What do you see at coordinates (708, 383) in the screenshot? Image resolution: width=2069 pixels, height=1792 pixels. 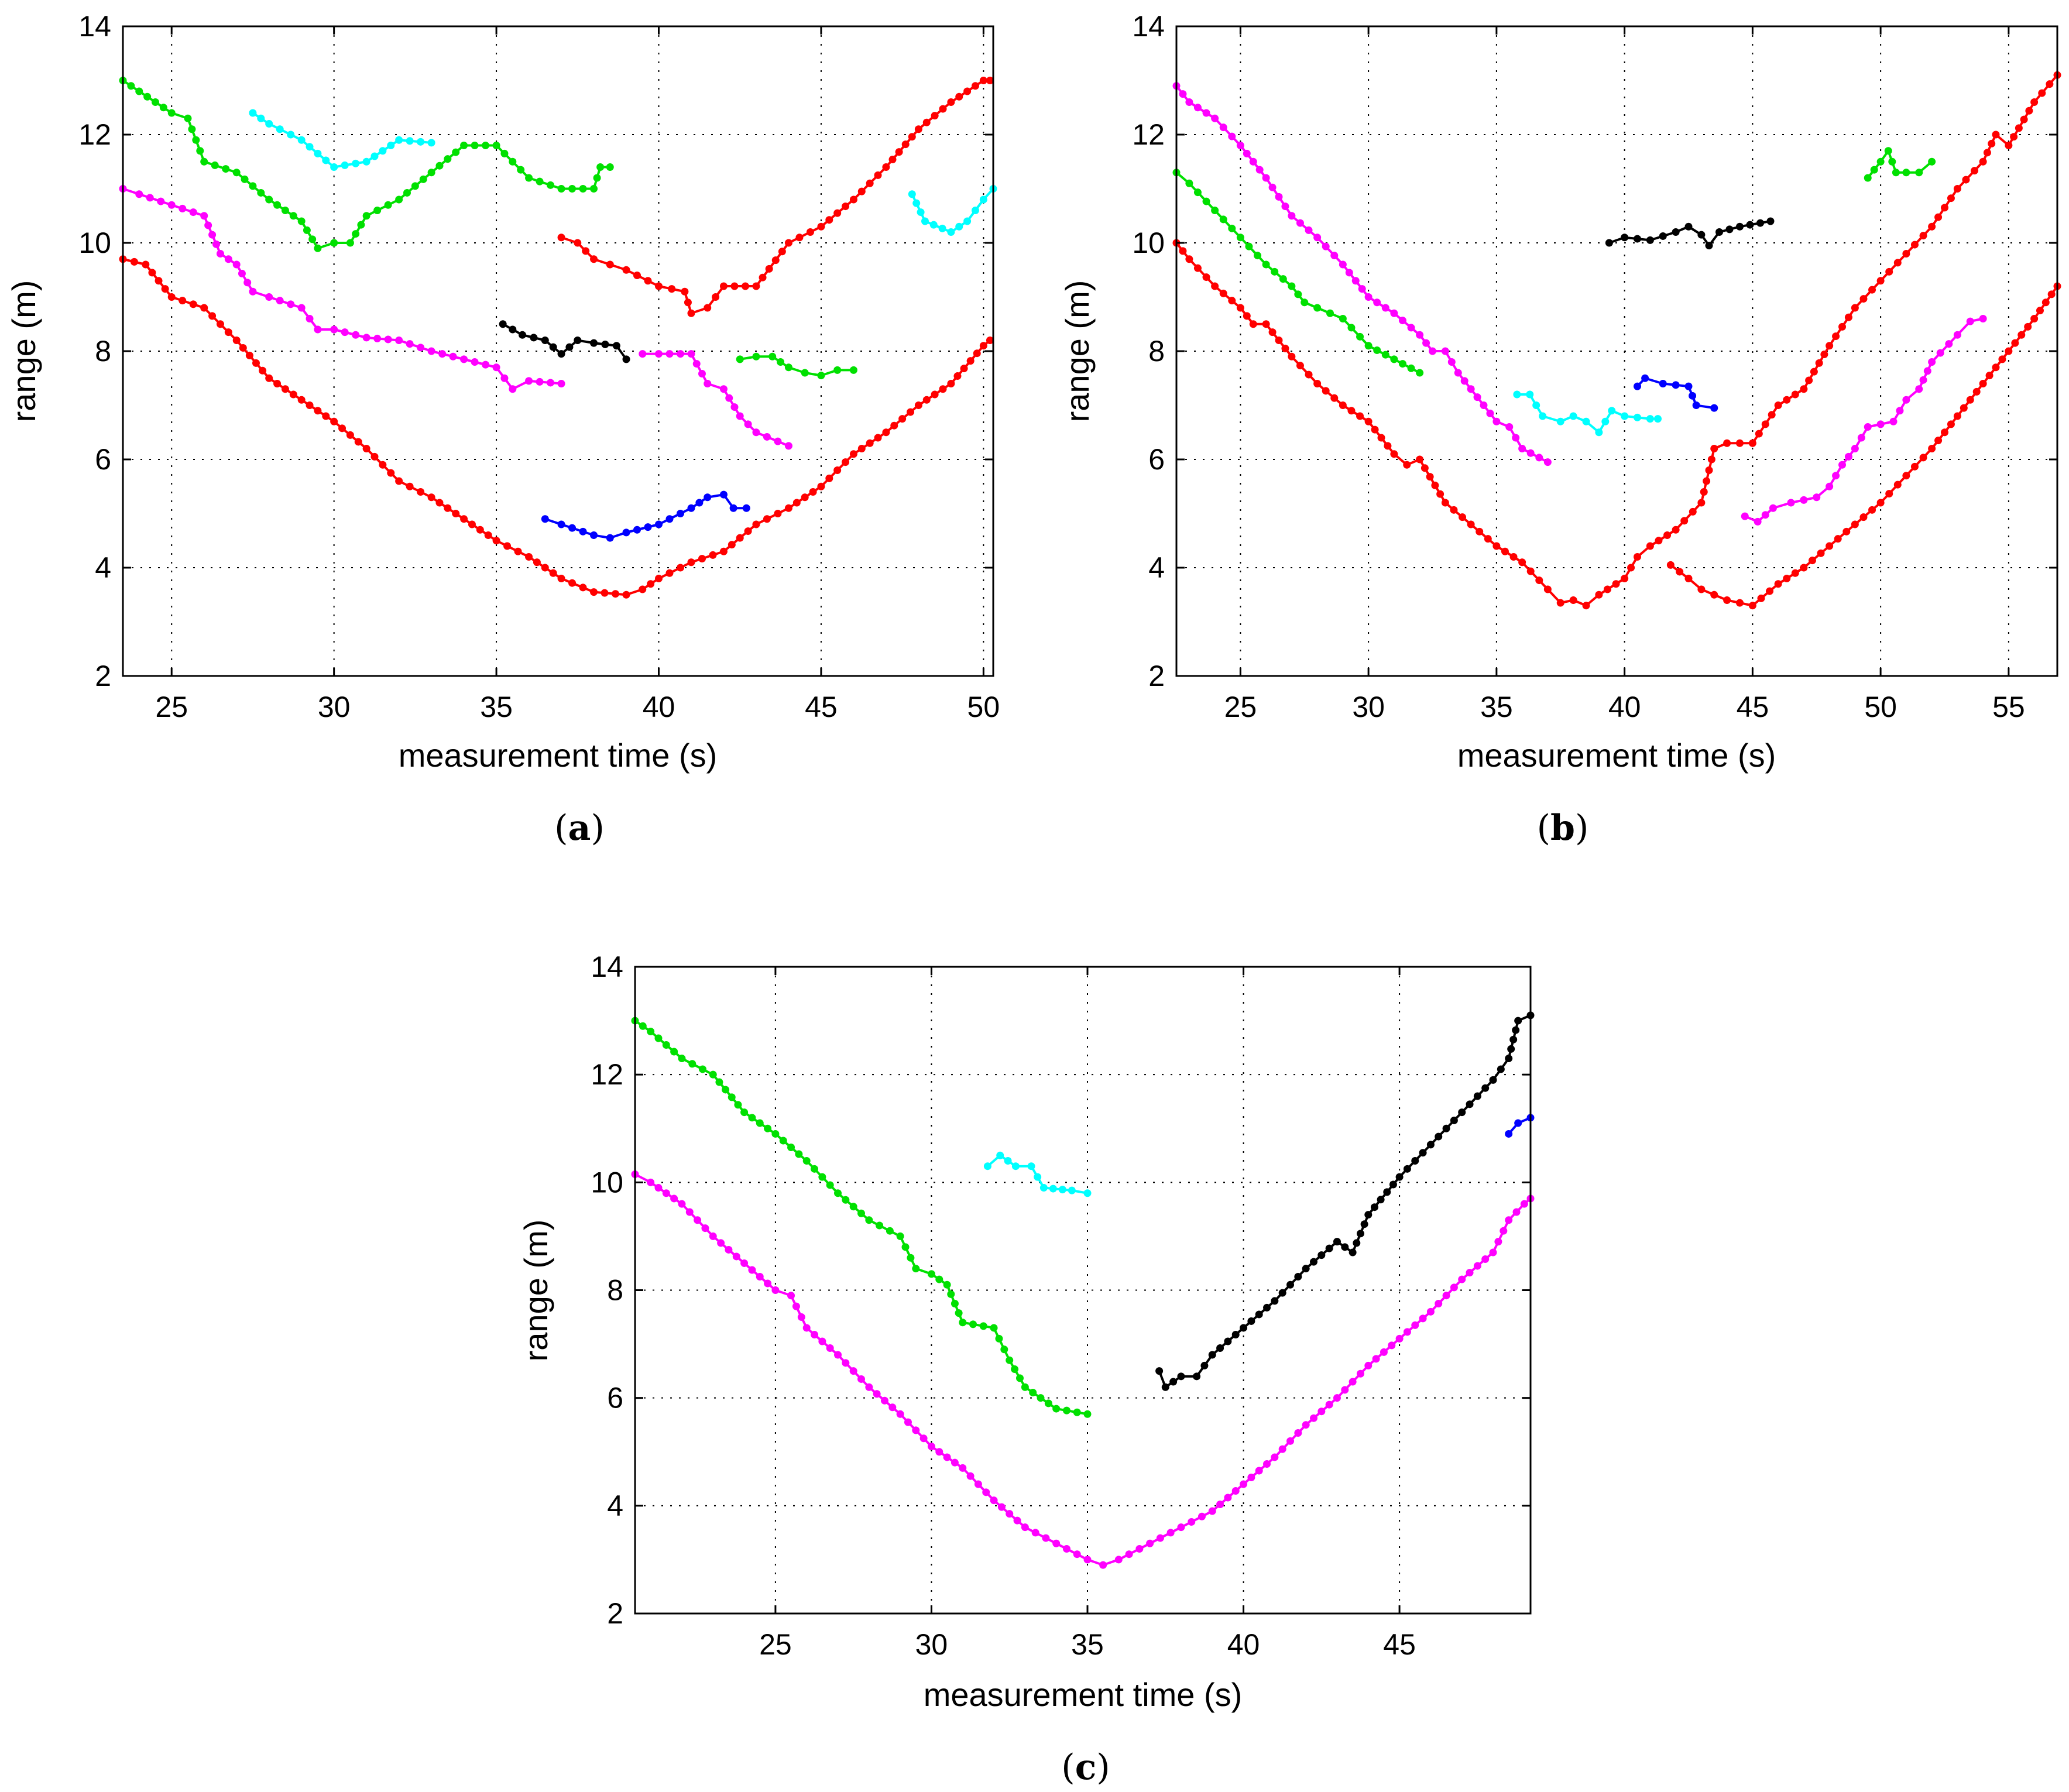 I see `track-a-magenta-2-point` at bounding box center [708, 383].